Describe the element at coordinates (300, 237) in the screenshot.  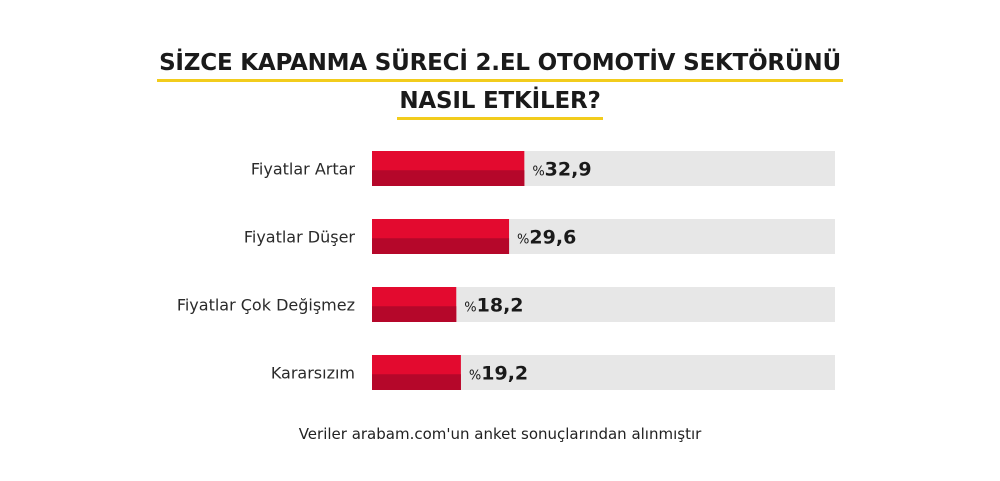
I see `category-label: Fiyatlar Düşer` at that location.